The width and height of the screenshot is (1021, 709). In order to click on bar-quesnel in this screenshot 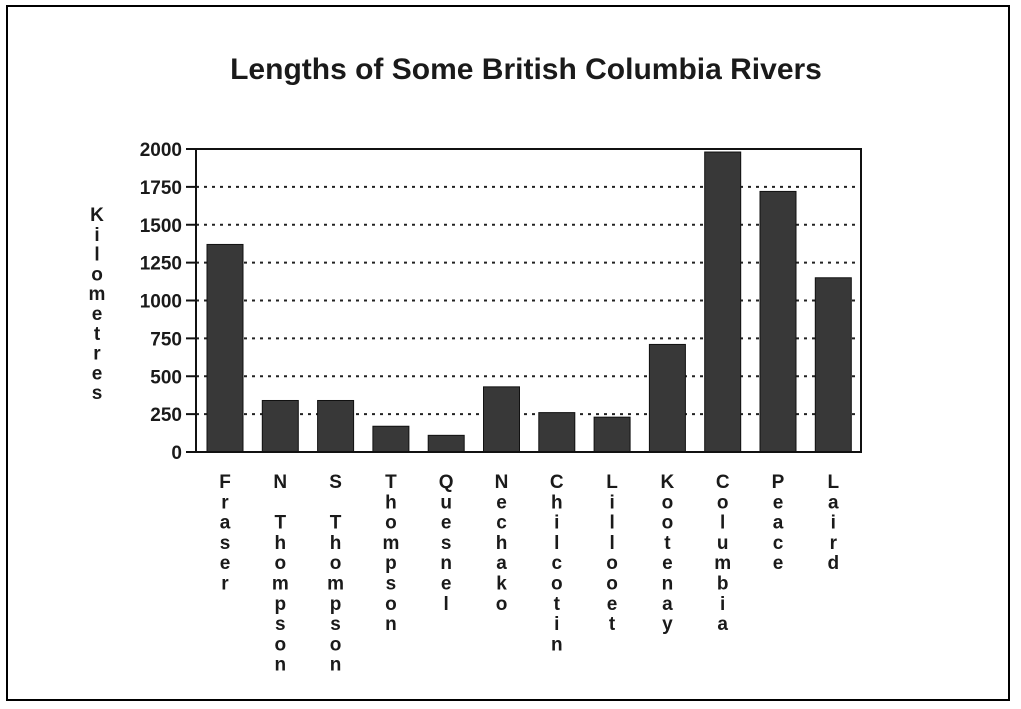, I will do `click(446, 443)`.